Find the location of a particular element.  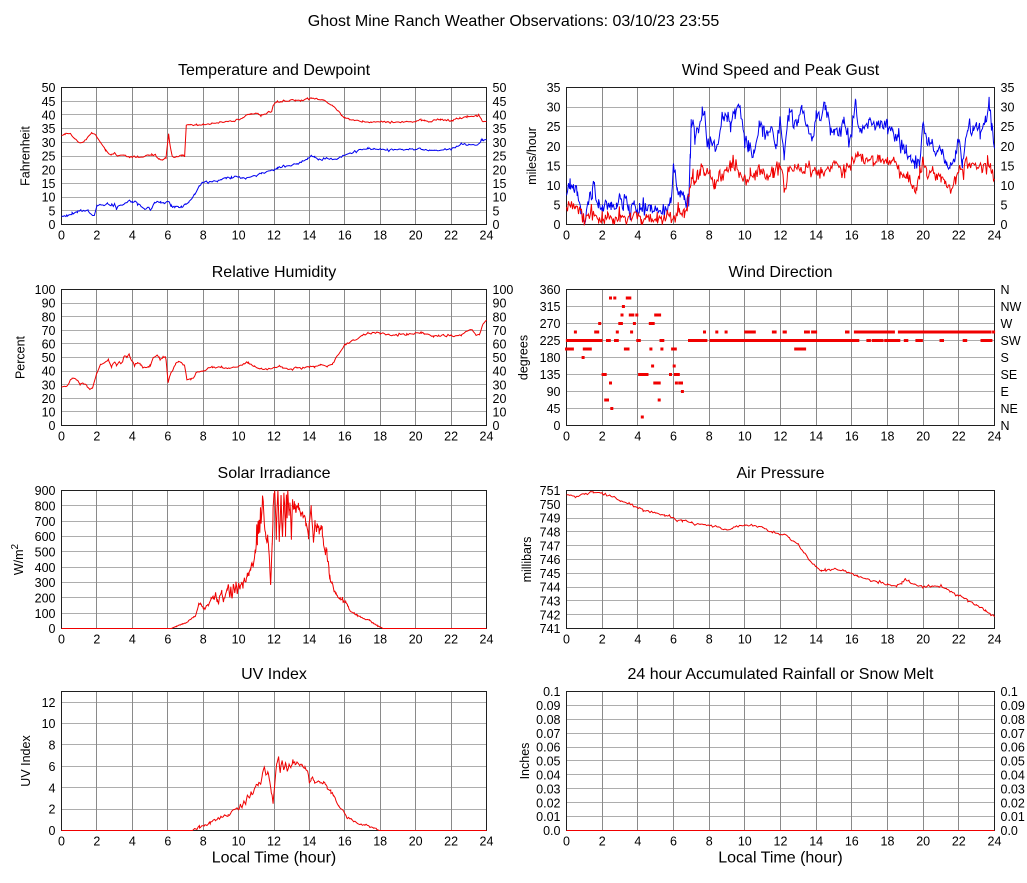

svg-text: 400 is located at coordinates (45, 568).